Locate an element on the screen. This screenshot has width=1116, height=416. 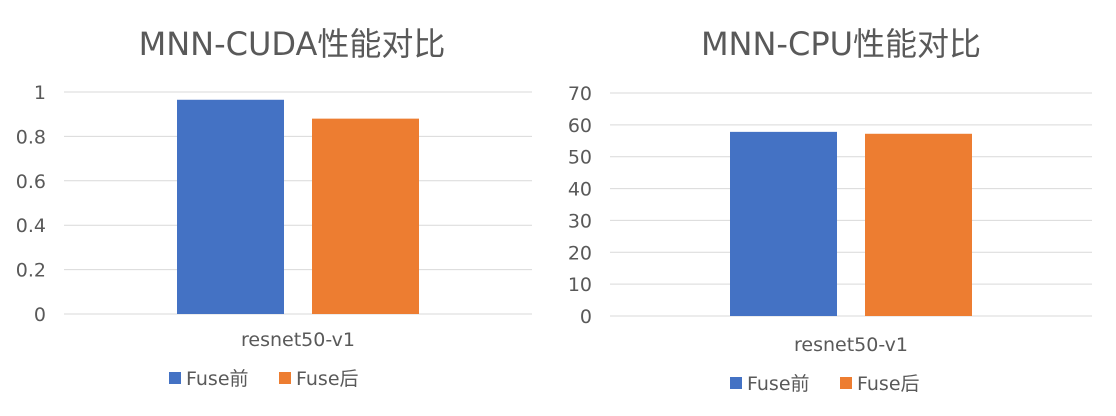
y-tick-label: 20 is located at coordinates (580, 253).